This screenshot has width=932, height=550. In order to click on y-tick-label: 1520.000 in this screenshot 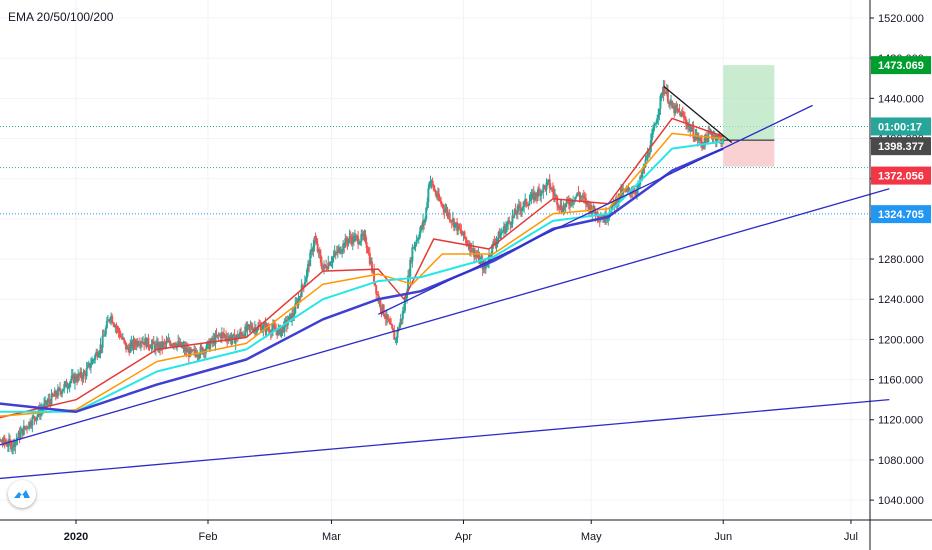, I will do `click(901, 19)`.